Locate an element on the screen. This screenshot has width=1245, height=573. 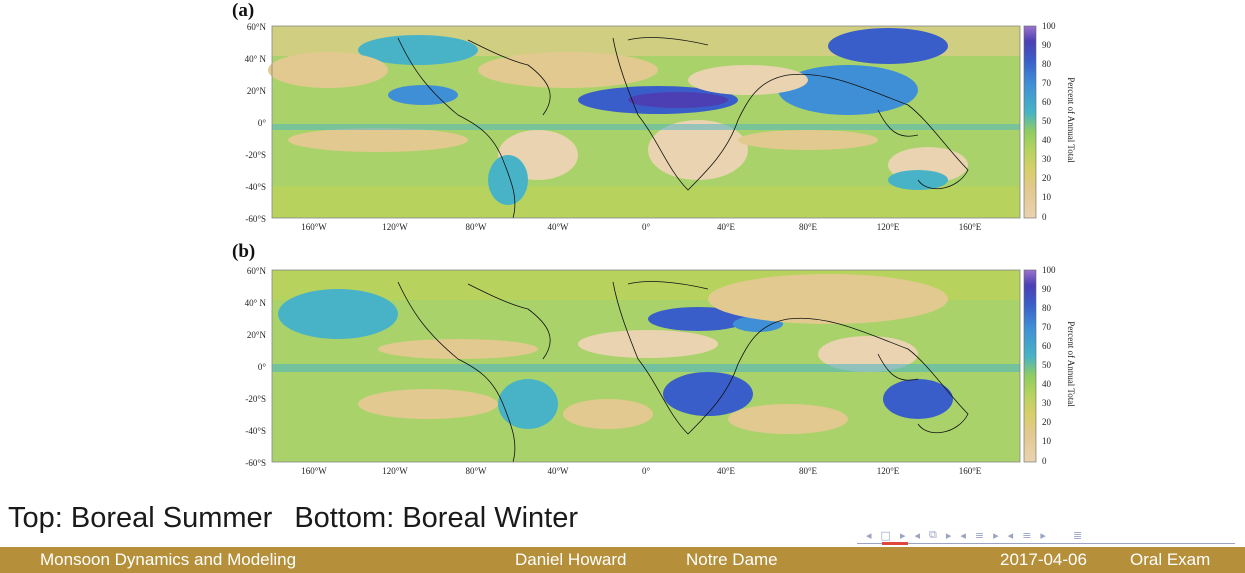
beamer-navigation: ◂ □ ▸ ◂ ⧉ ▸ ◂ ≡ ▸ ◂ ≡ ▸ ≣ is located at coordinates (974, 535).